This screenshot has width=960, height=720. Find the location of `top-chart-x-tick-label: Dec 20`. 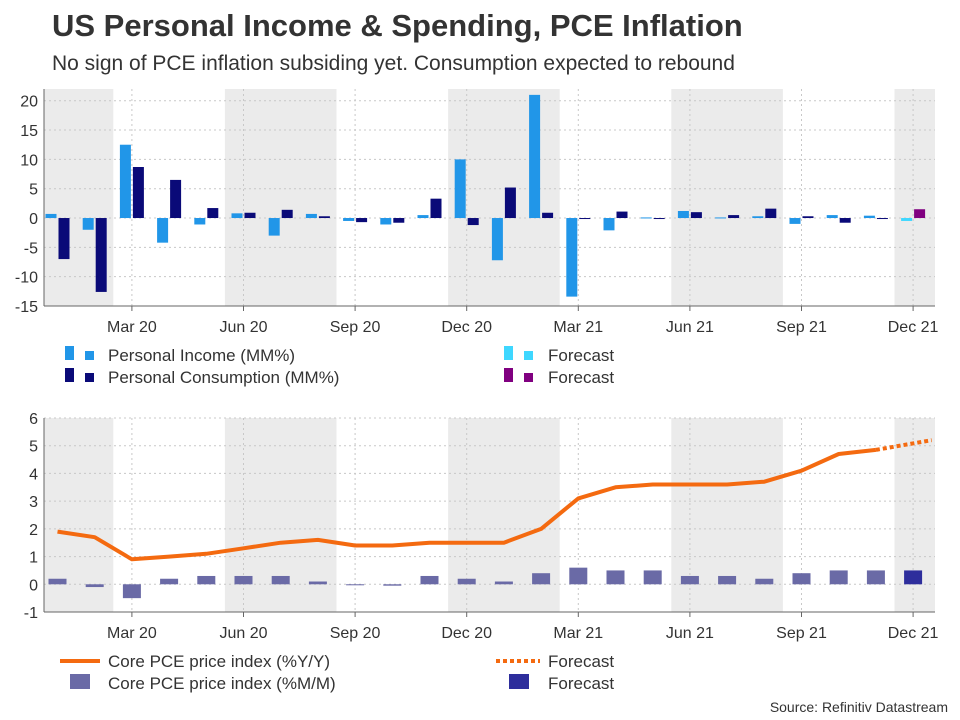

top-chart-x-tick-label: Dec 20 is located at coordinates (466, 327).